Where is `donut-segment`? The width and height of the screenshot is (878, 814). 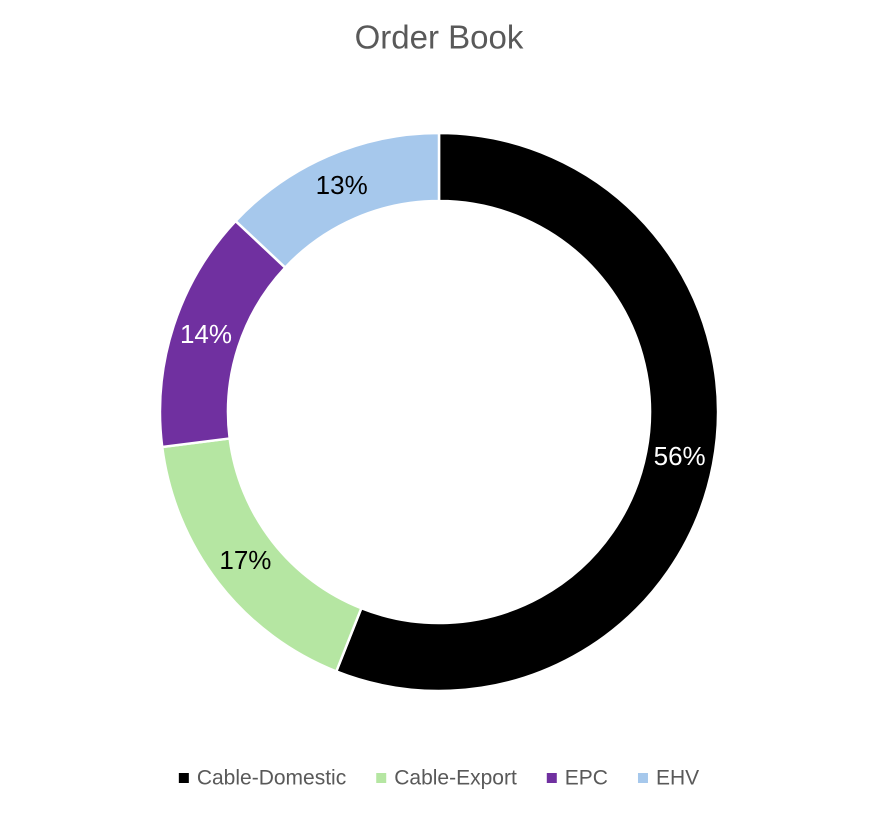 donut-segment is located at coordinates (337, 200).